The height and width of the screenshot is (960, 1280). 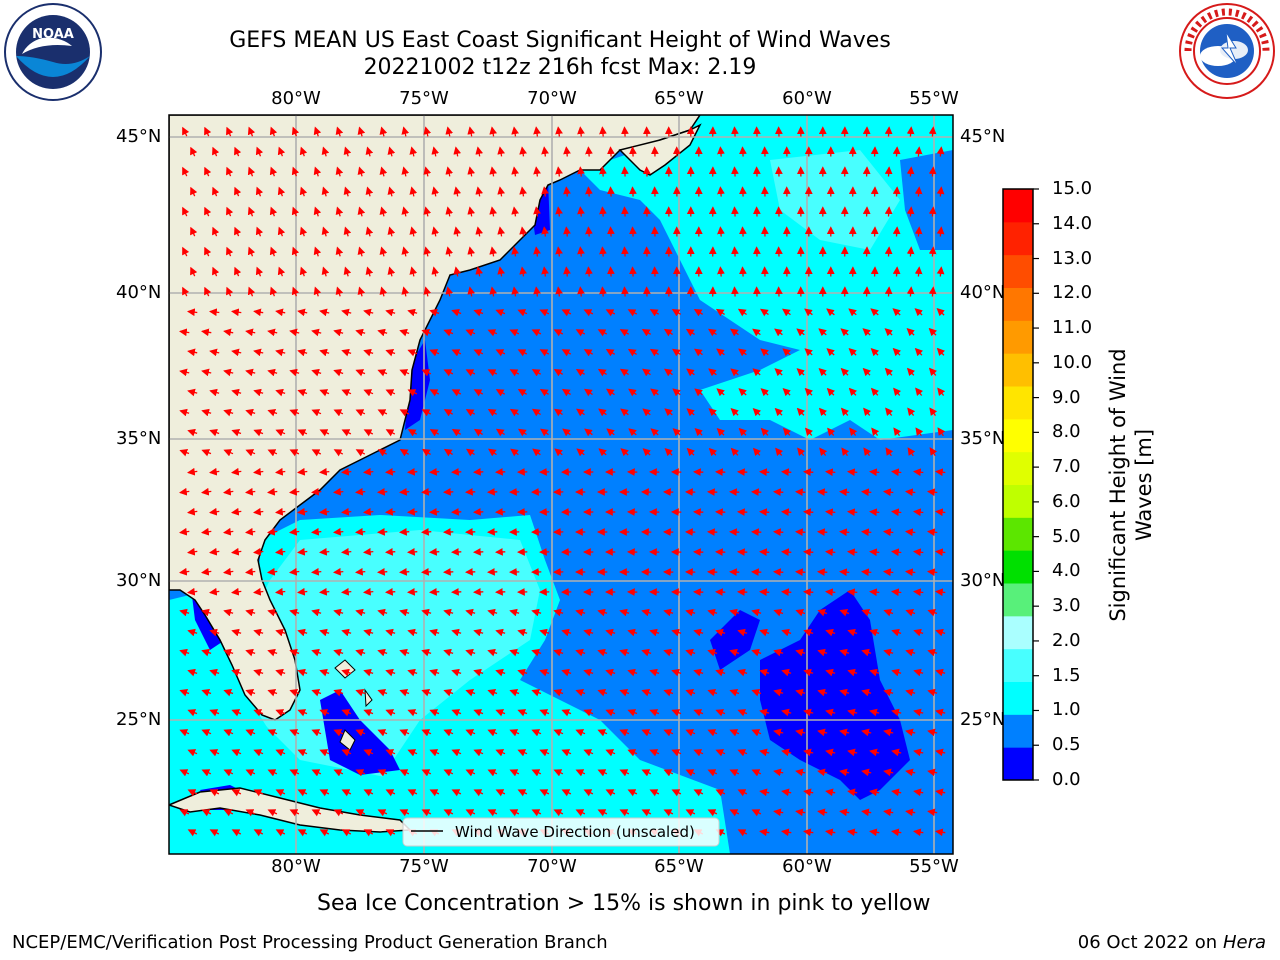 What do you see at coordinates (1066, 779) in the screenshot?
I see `colorbar-tick-0.0: 0.0` at bounding box center [1066, 779].